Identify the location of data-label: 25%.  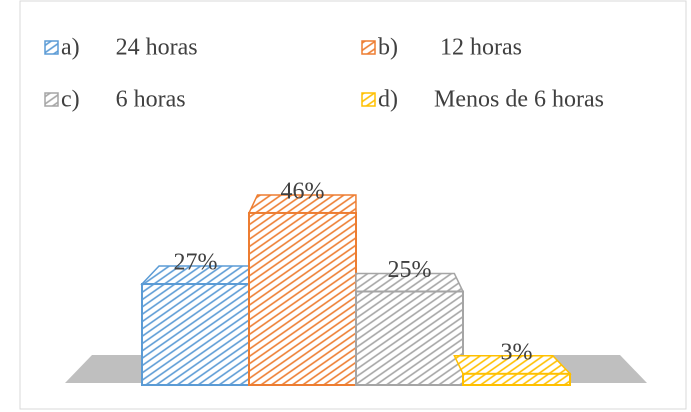
(410, 270).